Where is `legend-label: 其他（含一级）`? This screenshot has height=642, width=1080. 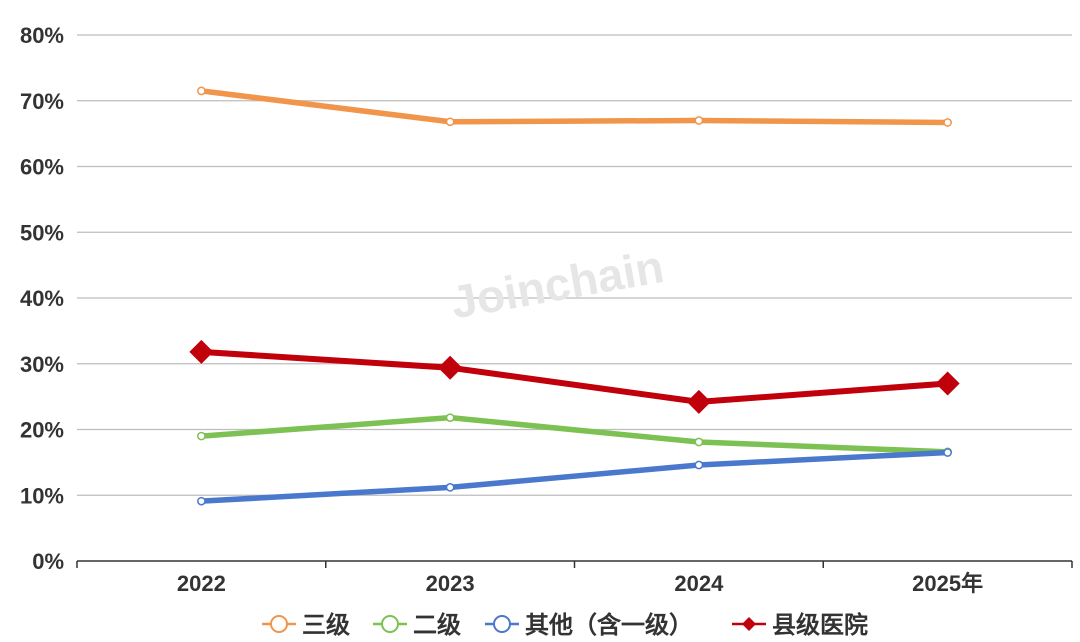
legend-label: 其他（含一级） is located at coordinates (609, 625).